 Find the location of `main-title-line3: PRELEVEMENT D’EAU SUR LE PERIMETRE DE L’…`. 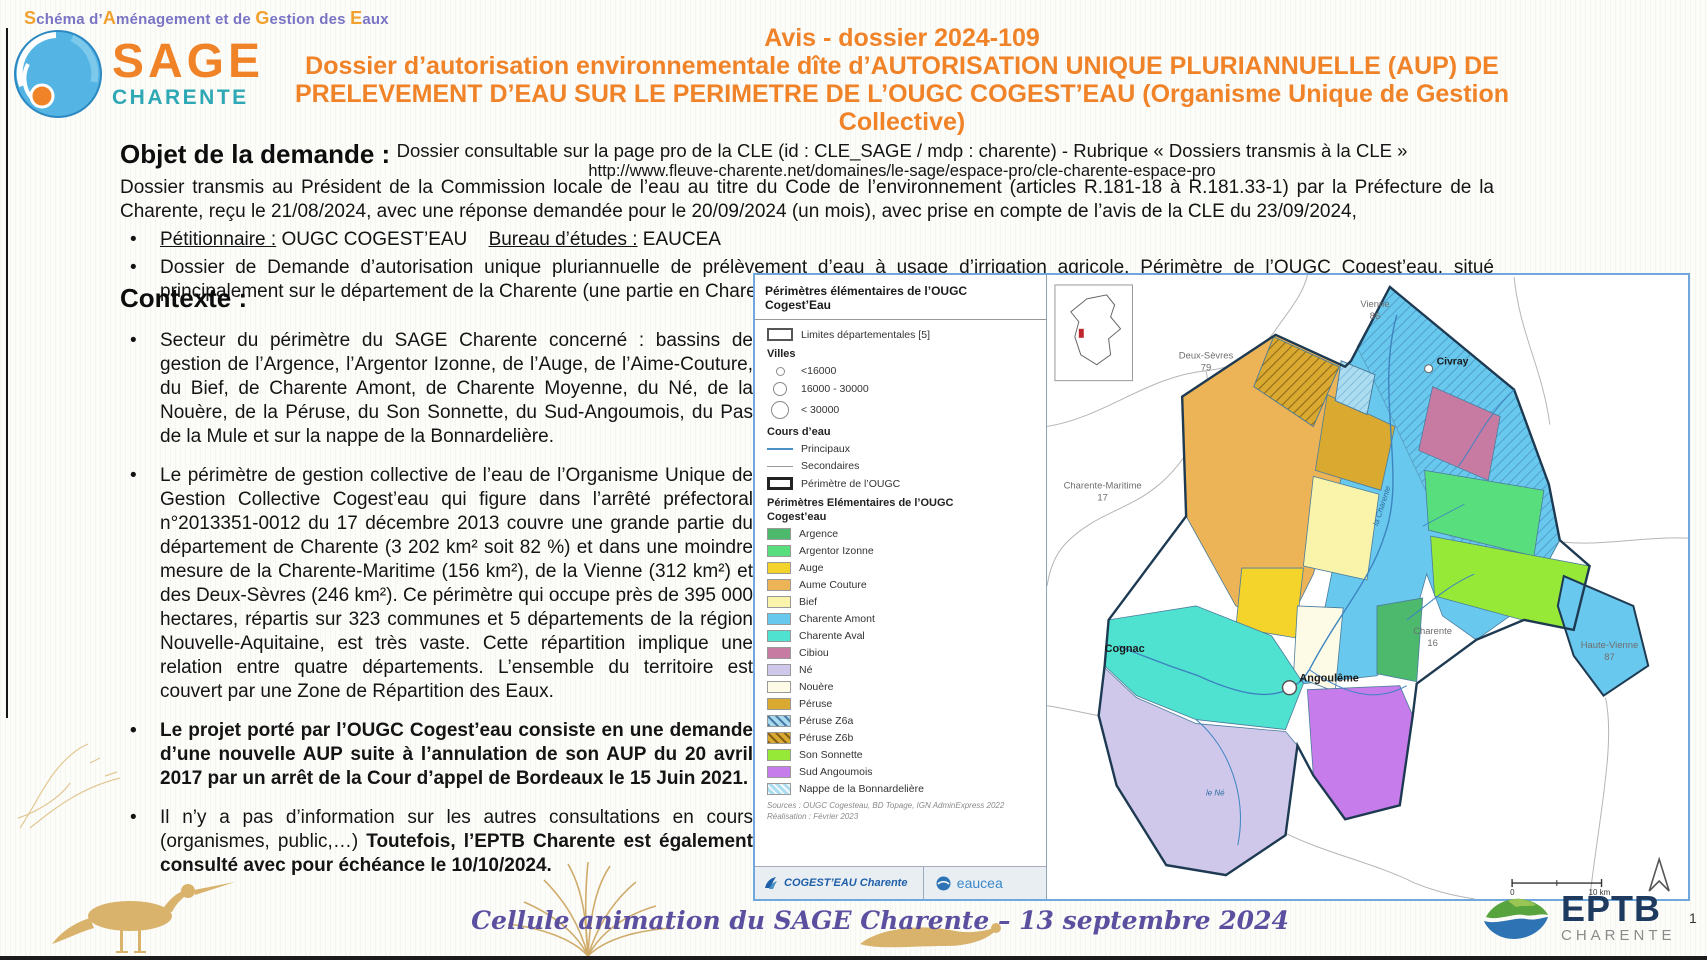

main-title-line3: PRELEVEMENT D’EAU SUR LE PERIMETRE DE L’… is located at coordinates (902, 108).